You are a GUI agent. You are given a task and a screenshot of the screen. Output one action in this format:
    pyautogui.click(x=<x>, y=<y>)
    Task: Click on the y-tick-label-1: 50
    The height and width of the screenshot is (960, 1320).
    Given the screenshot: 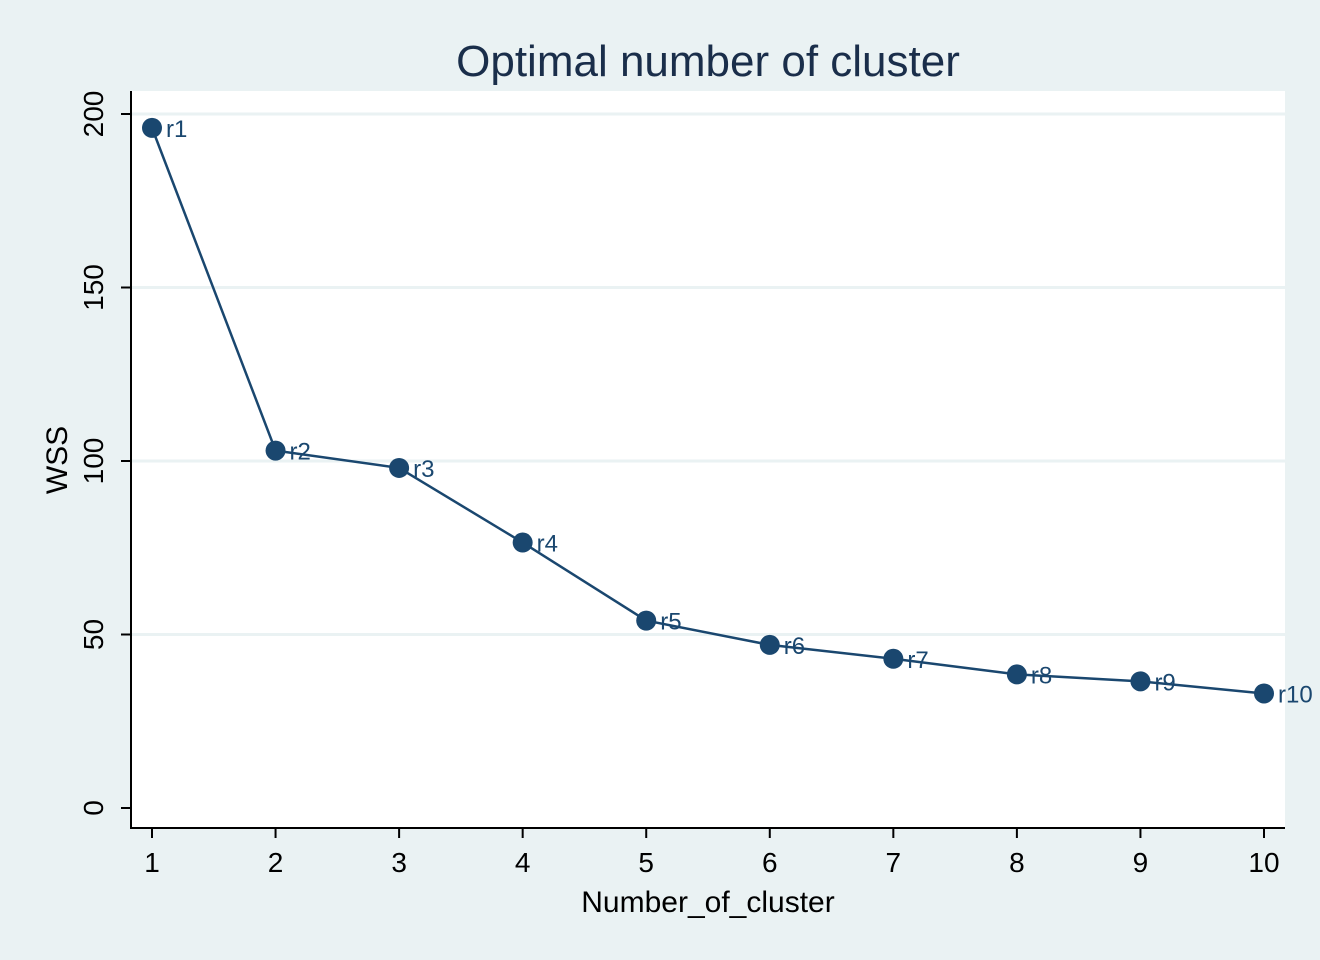 What is the action you would take?
    pyautogui.click(x=93, y=634)
    